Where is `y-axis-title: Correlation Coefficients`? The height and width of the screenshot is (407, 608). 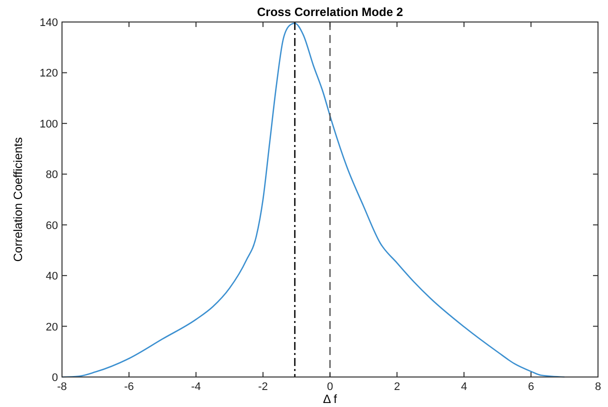 y-axis-title: Correlation Coefficients is located at coordinates (18, 199).